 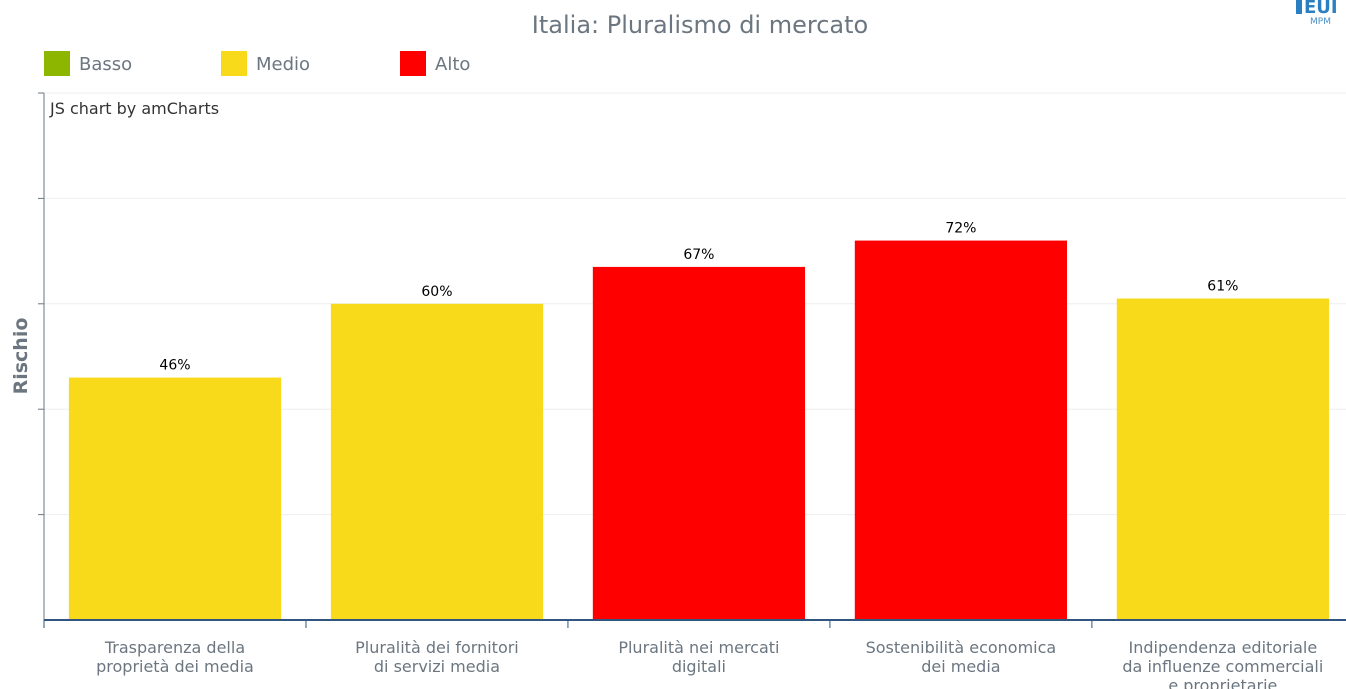 I want to click on x-tick-label-4-0: Indipendenza editoriale, so click(x=1223, y=647).